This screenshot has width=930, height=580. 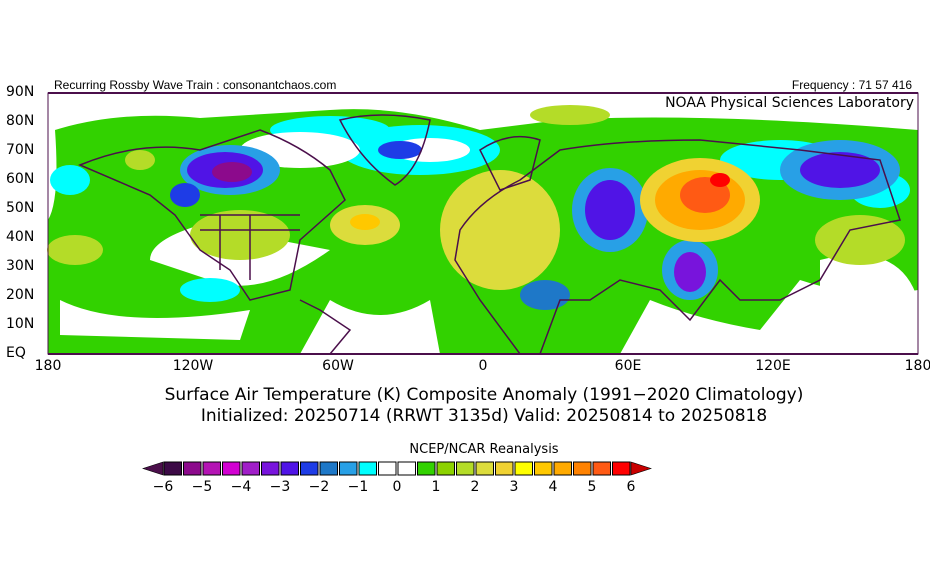 What do you see at coordinates (20, 237) in the screenshot?
I see `lat-label: 40N` at bounding box center [20, 237].